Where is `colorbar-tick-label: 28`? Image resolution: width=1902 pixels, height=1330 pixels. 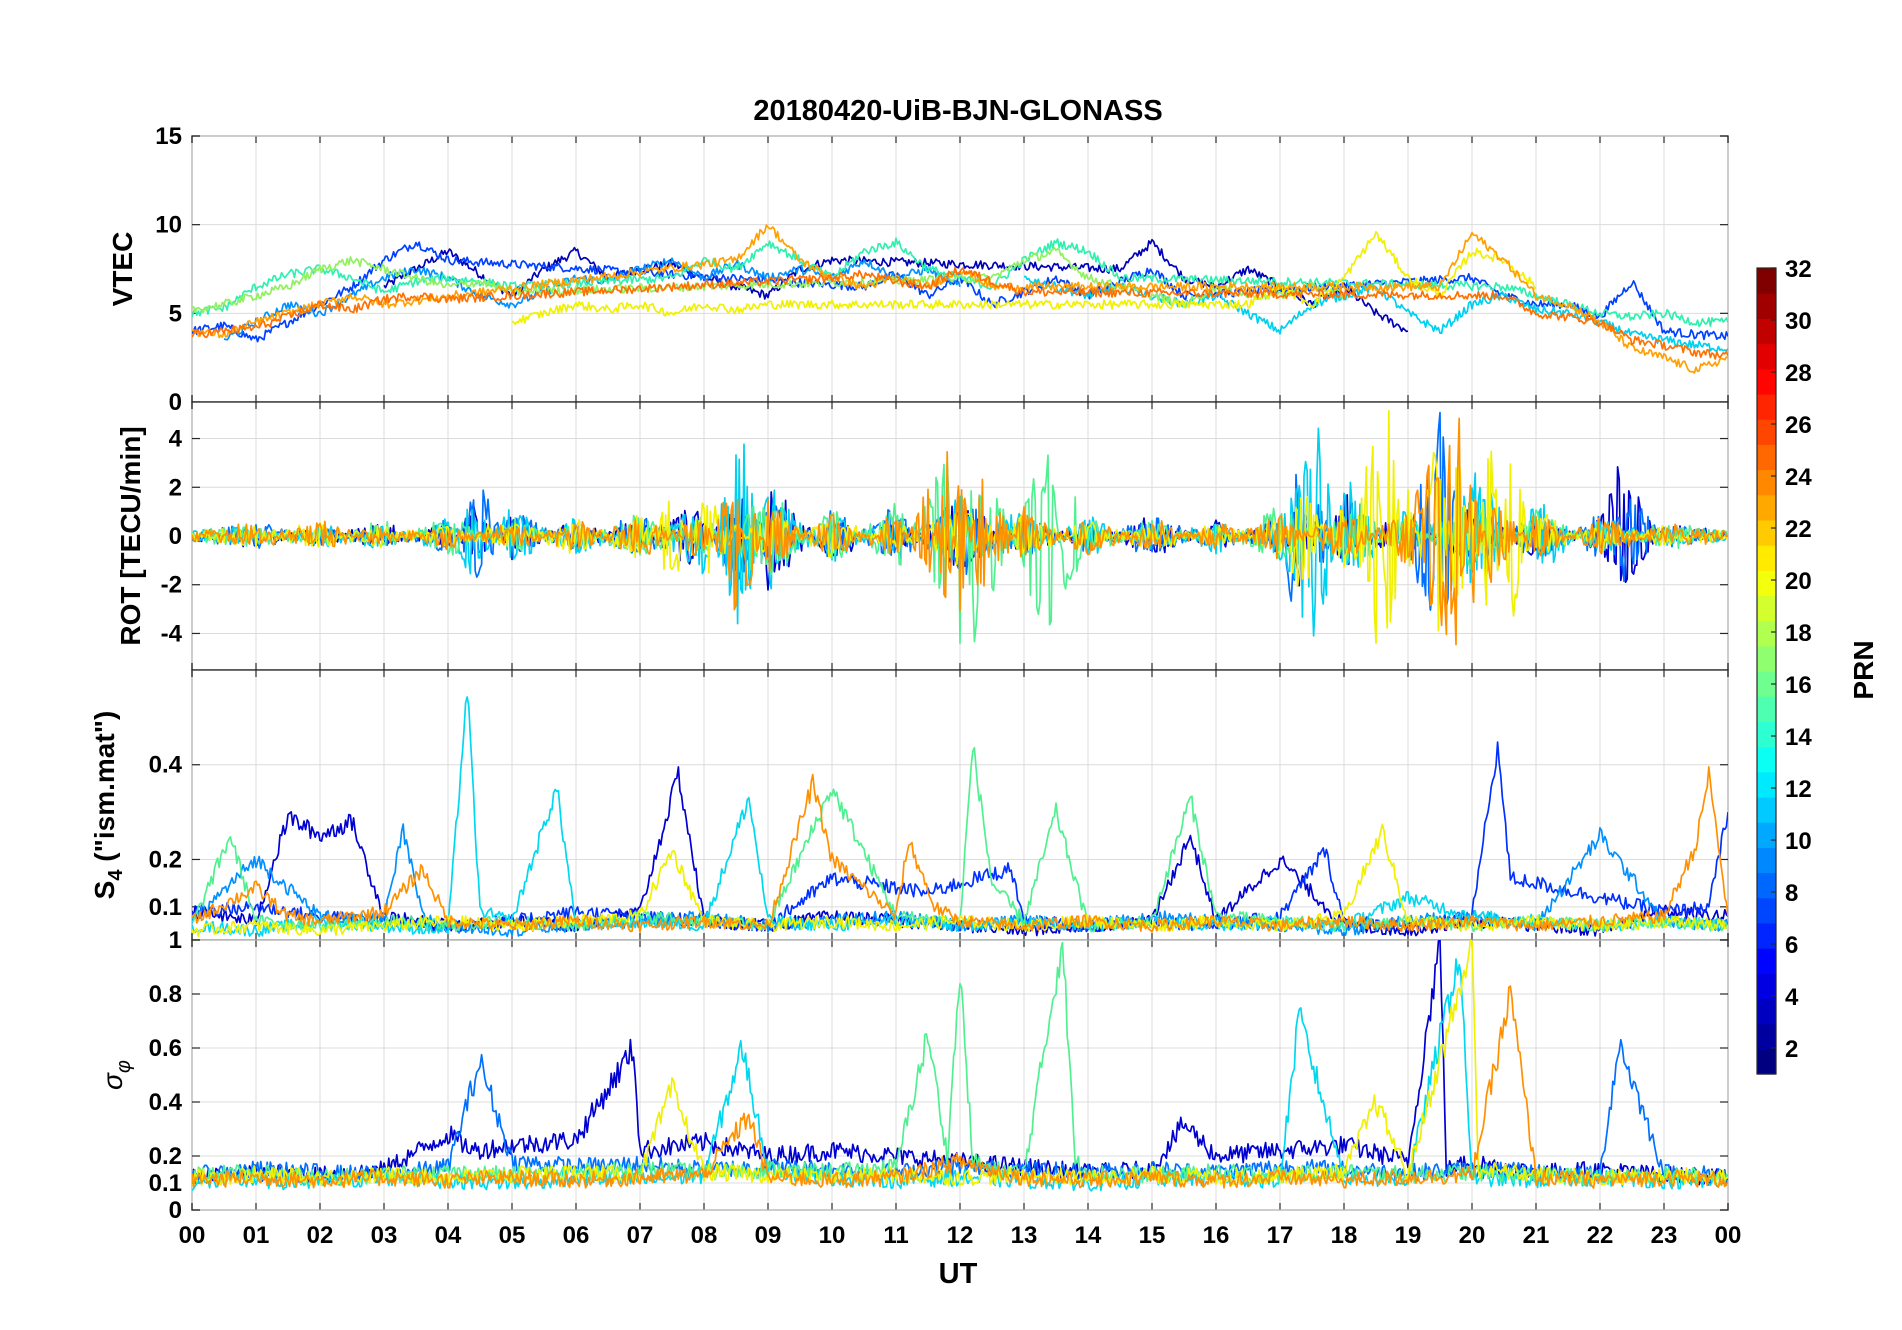
colorbar-tick-label: 28 is located at coordinates (1798, 373).